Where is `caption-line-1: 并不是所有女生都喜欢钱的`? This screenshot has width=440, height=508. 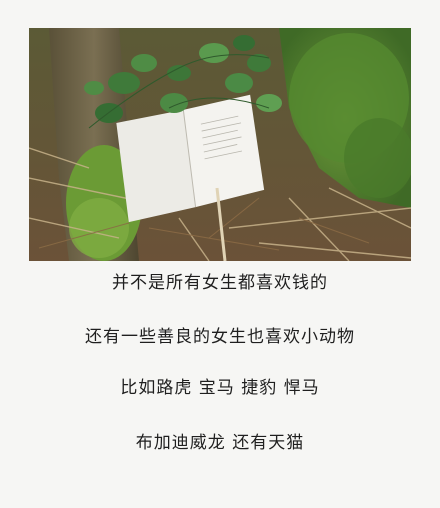 caption-line-1: 并不是所有女生都喜欢钱的 is located at coordinates (220, 283).